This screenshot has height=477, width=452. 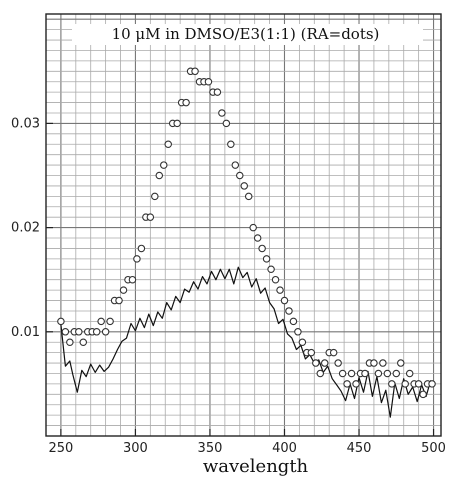 What do you see at coordinates (25, 332) in the screenshot?
I see `y-tick-label: 0.01` at bounding box center [25, 332].